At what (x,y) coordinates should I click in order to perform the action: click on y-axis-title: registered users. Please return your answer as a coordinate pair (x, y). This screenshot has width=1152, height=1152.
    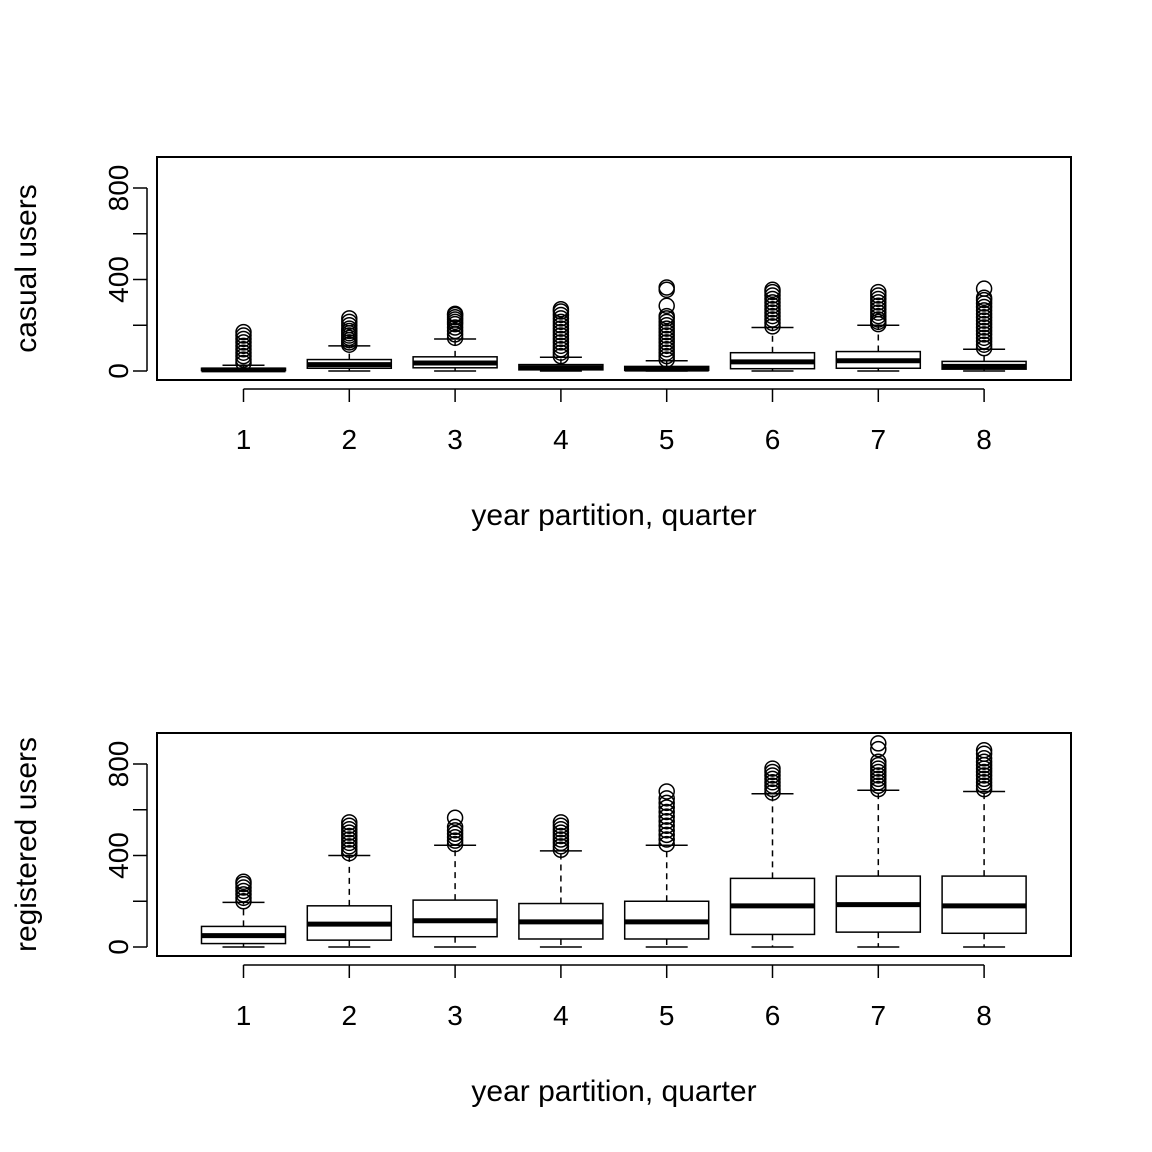
    Looking at the image, I should click on (26, 844).